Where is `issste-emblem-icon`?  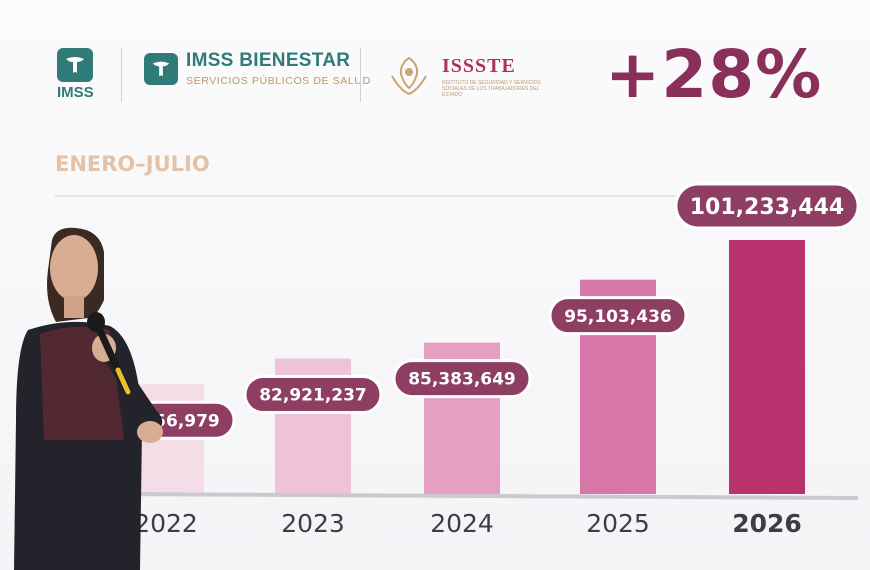
issste-emblem-icon is located at coordinates (409, 76).